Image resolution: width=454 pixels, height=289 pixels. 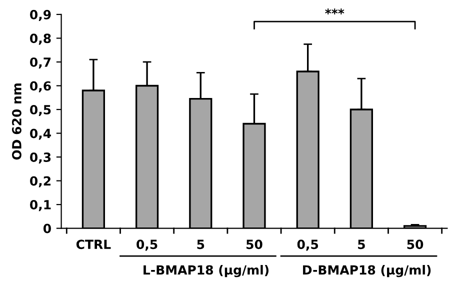 What do you see at coordinates (40, 86) in the screenshot?
I see `y-tick-label: 0,6` at bounding box center [40, 86].